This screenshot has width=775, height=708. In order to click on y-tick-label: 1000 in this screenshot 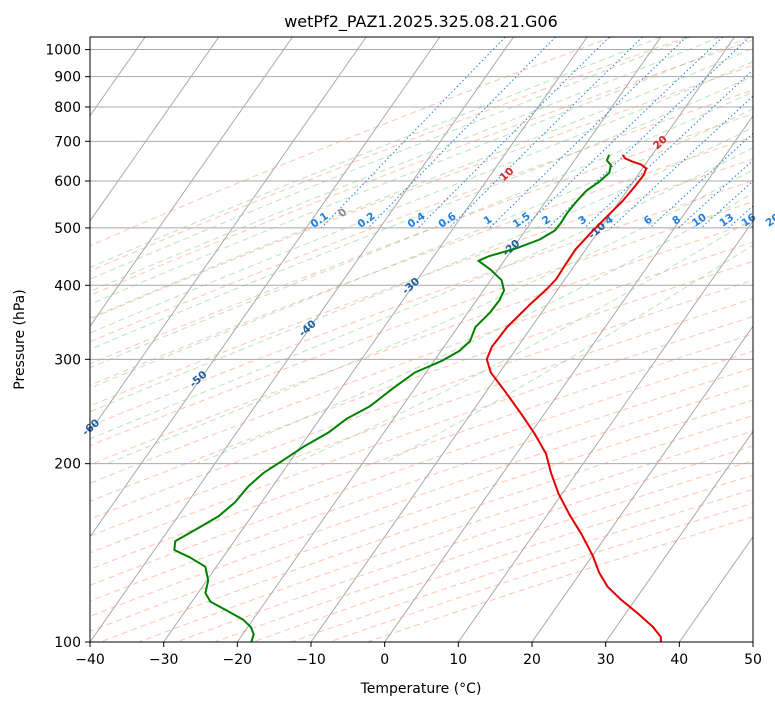, I will do `click(63, 51)`.